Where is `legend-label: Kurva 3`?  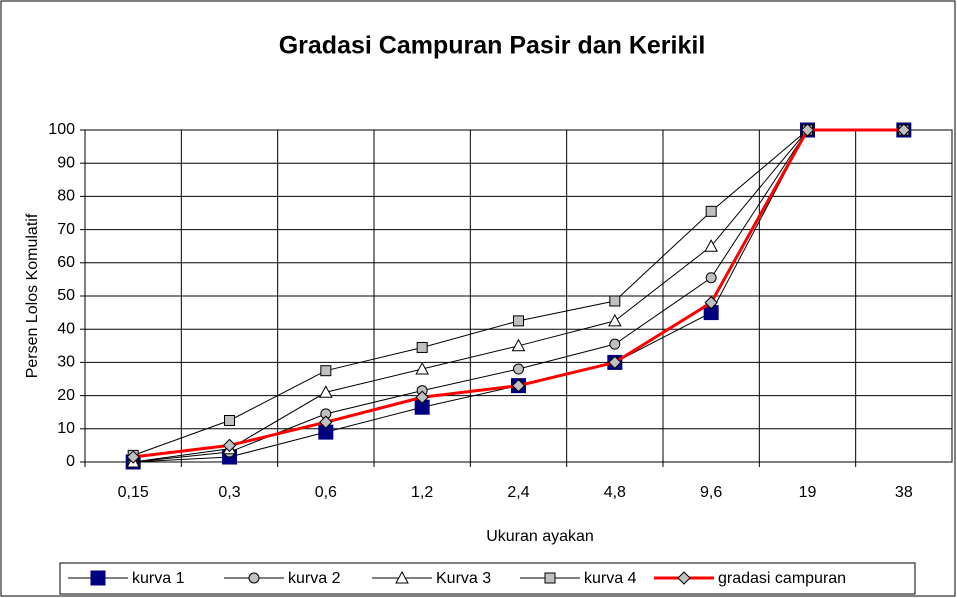
legend-label: Kurva 3 is located at coordinates (463, 578).